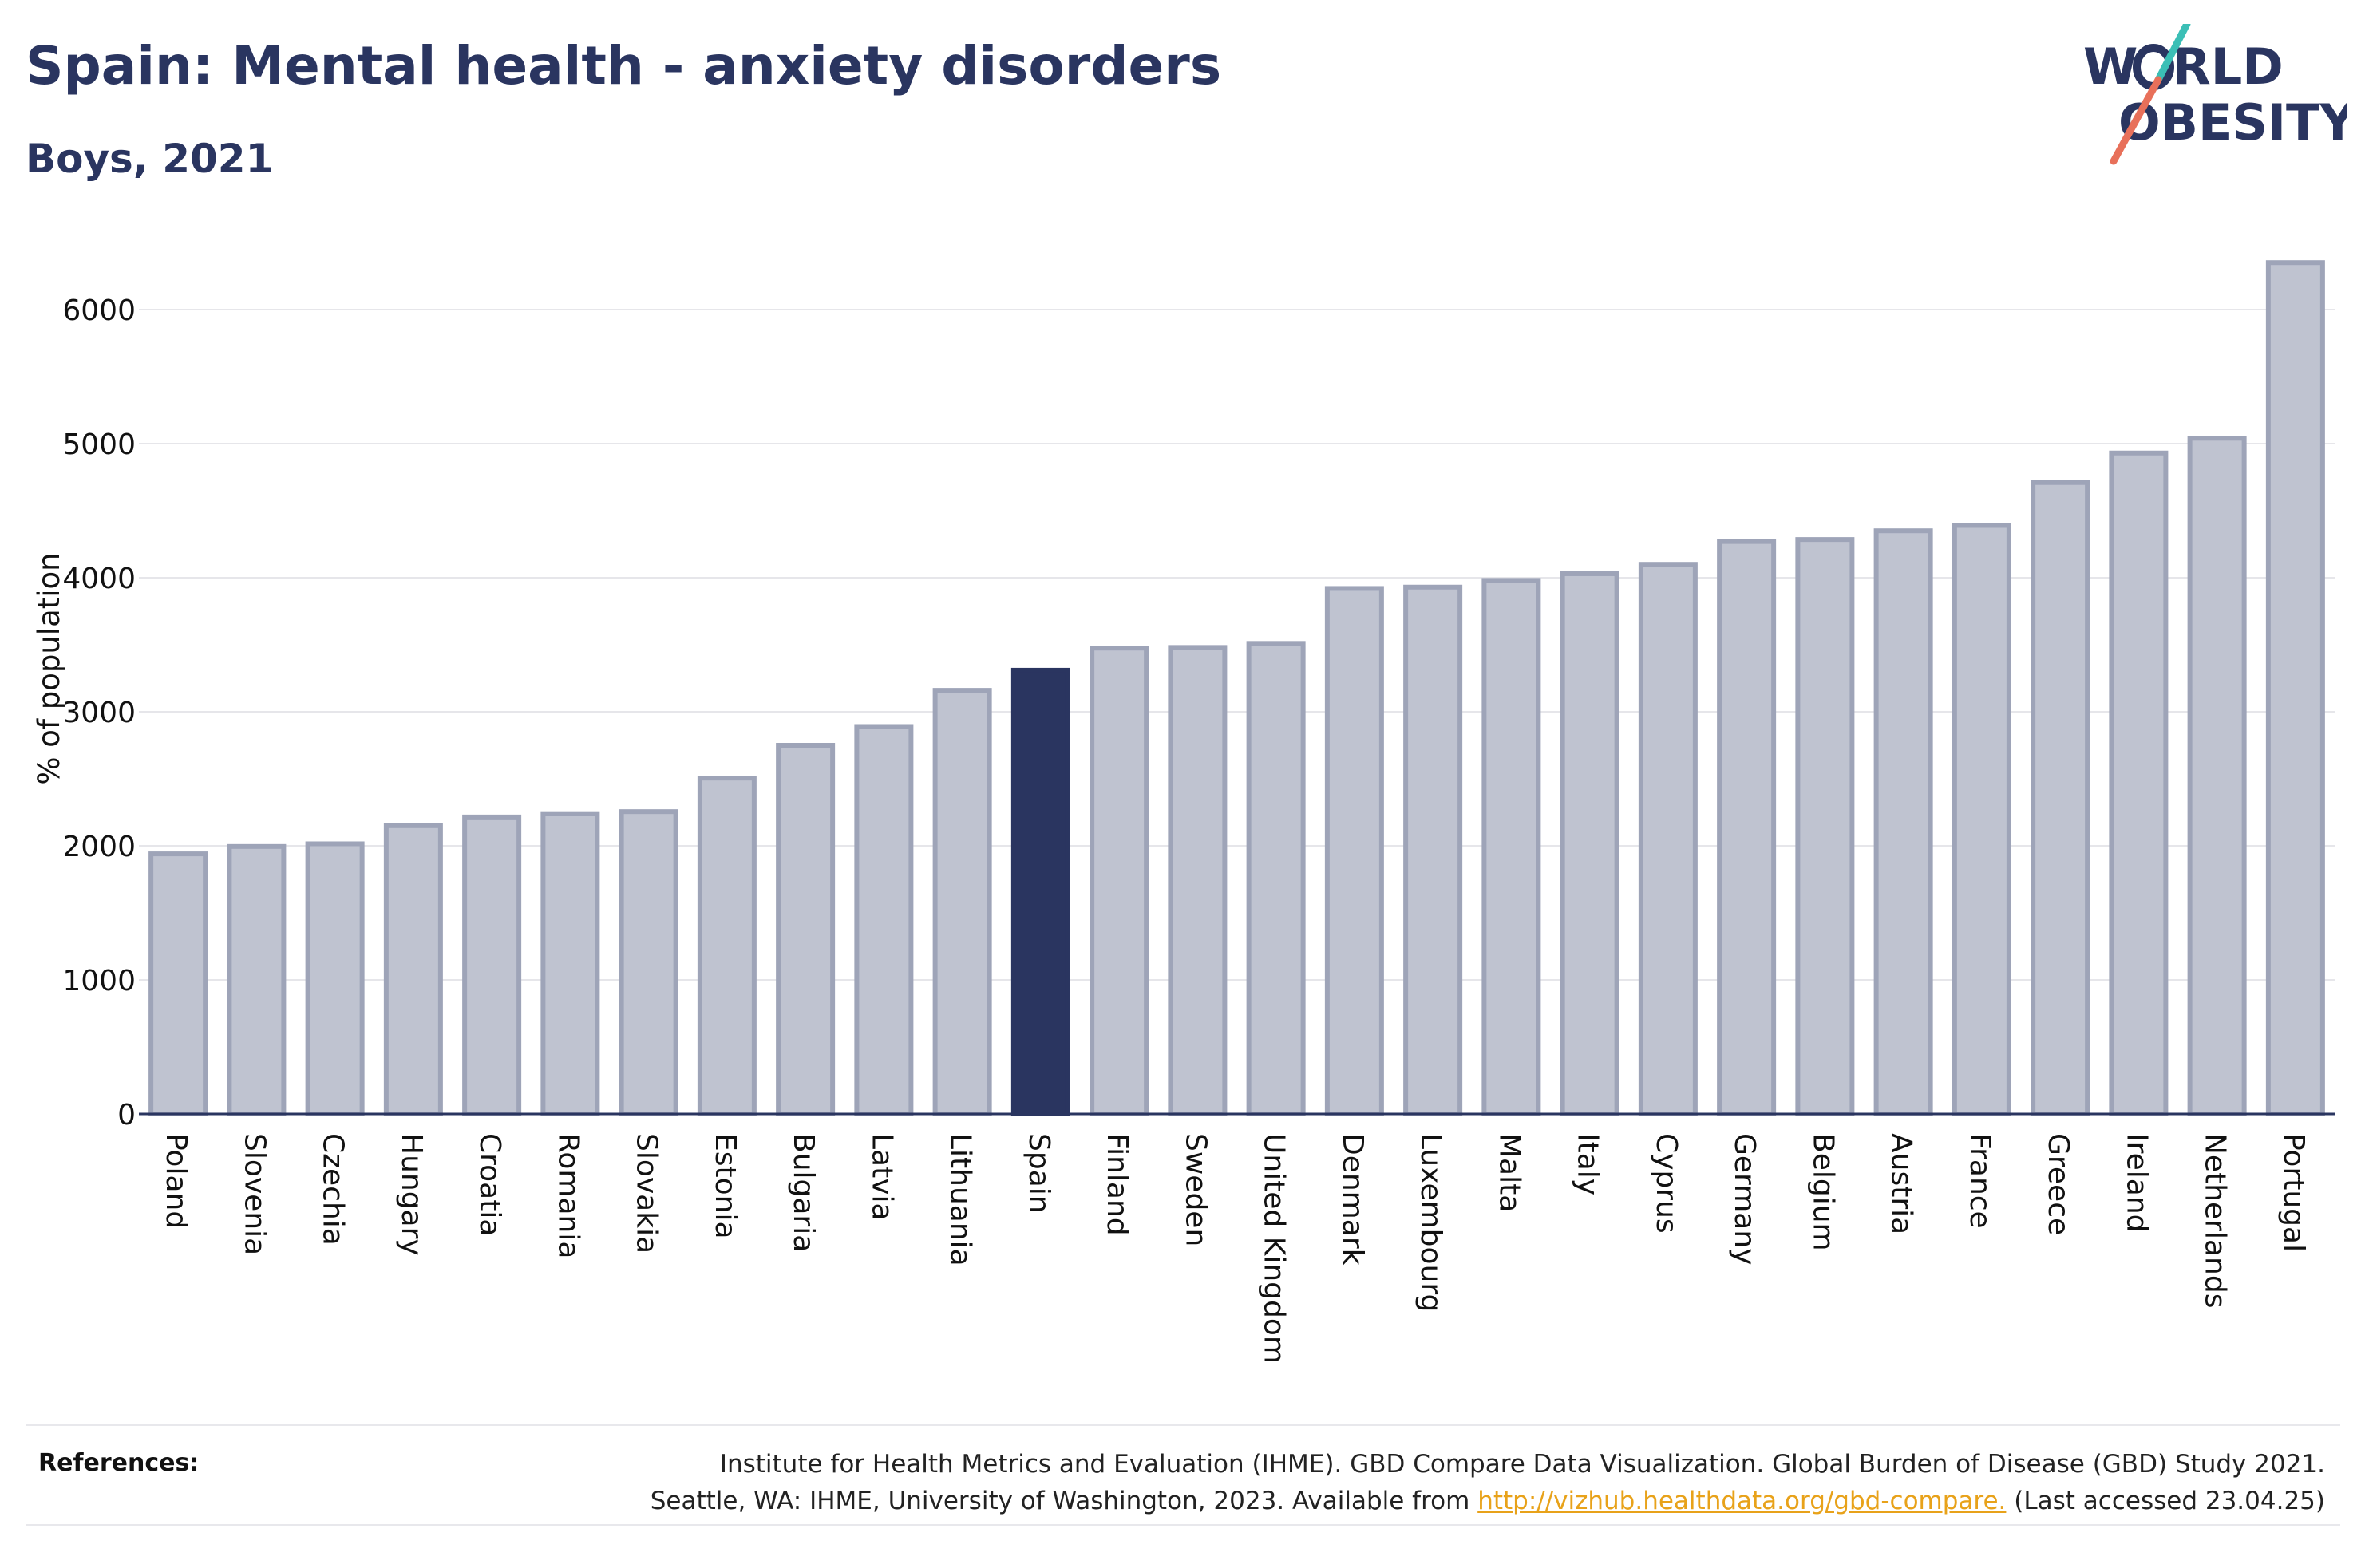 This screenshot has width=2361, height=1568. What do you see at coordinates (2165, 1501) in the screenshot?
I see `reference-line-2-suffix: (Last accessed 23.04.25)` at bounding box center [2165, 1501].